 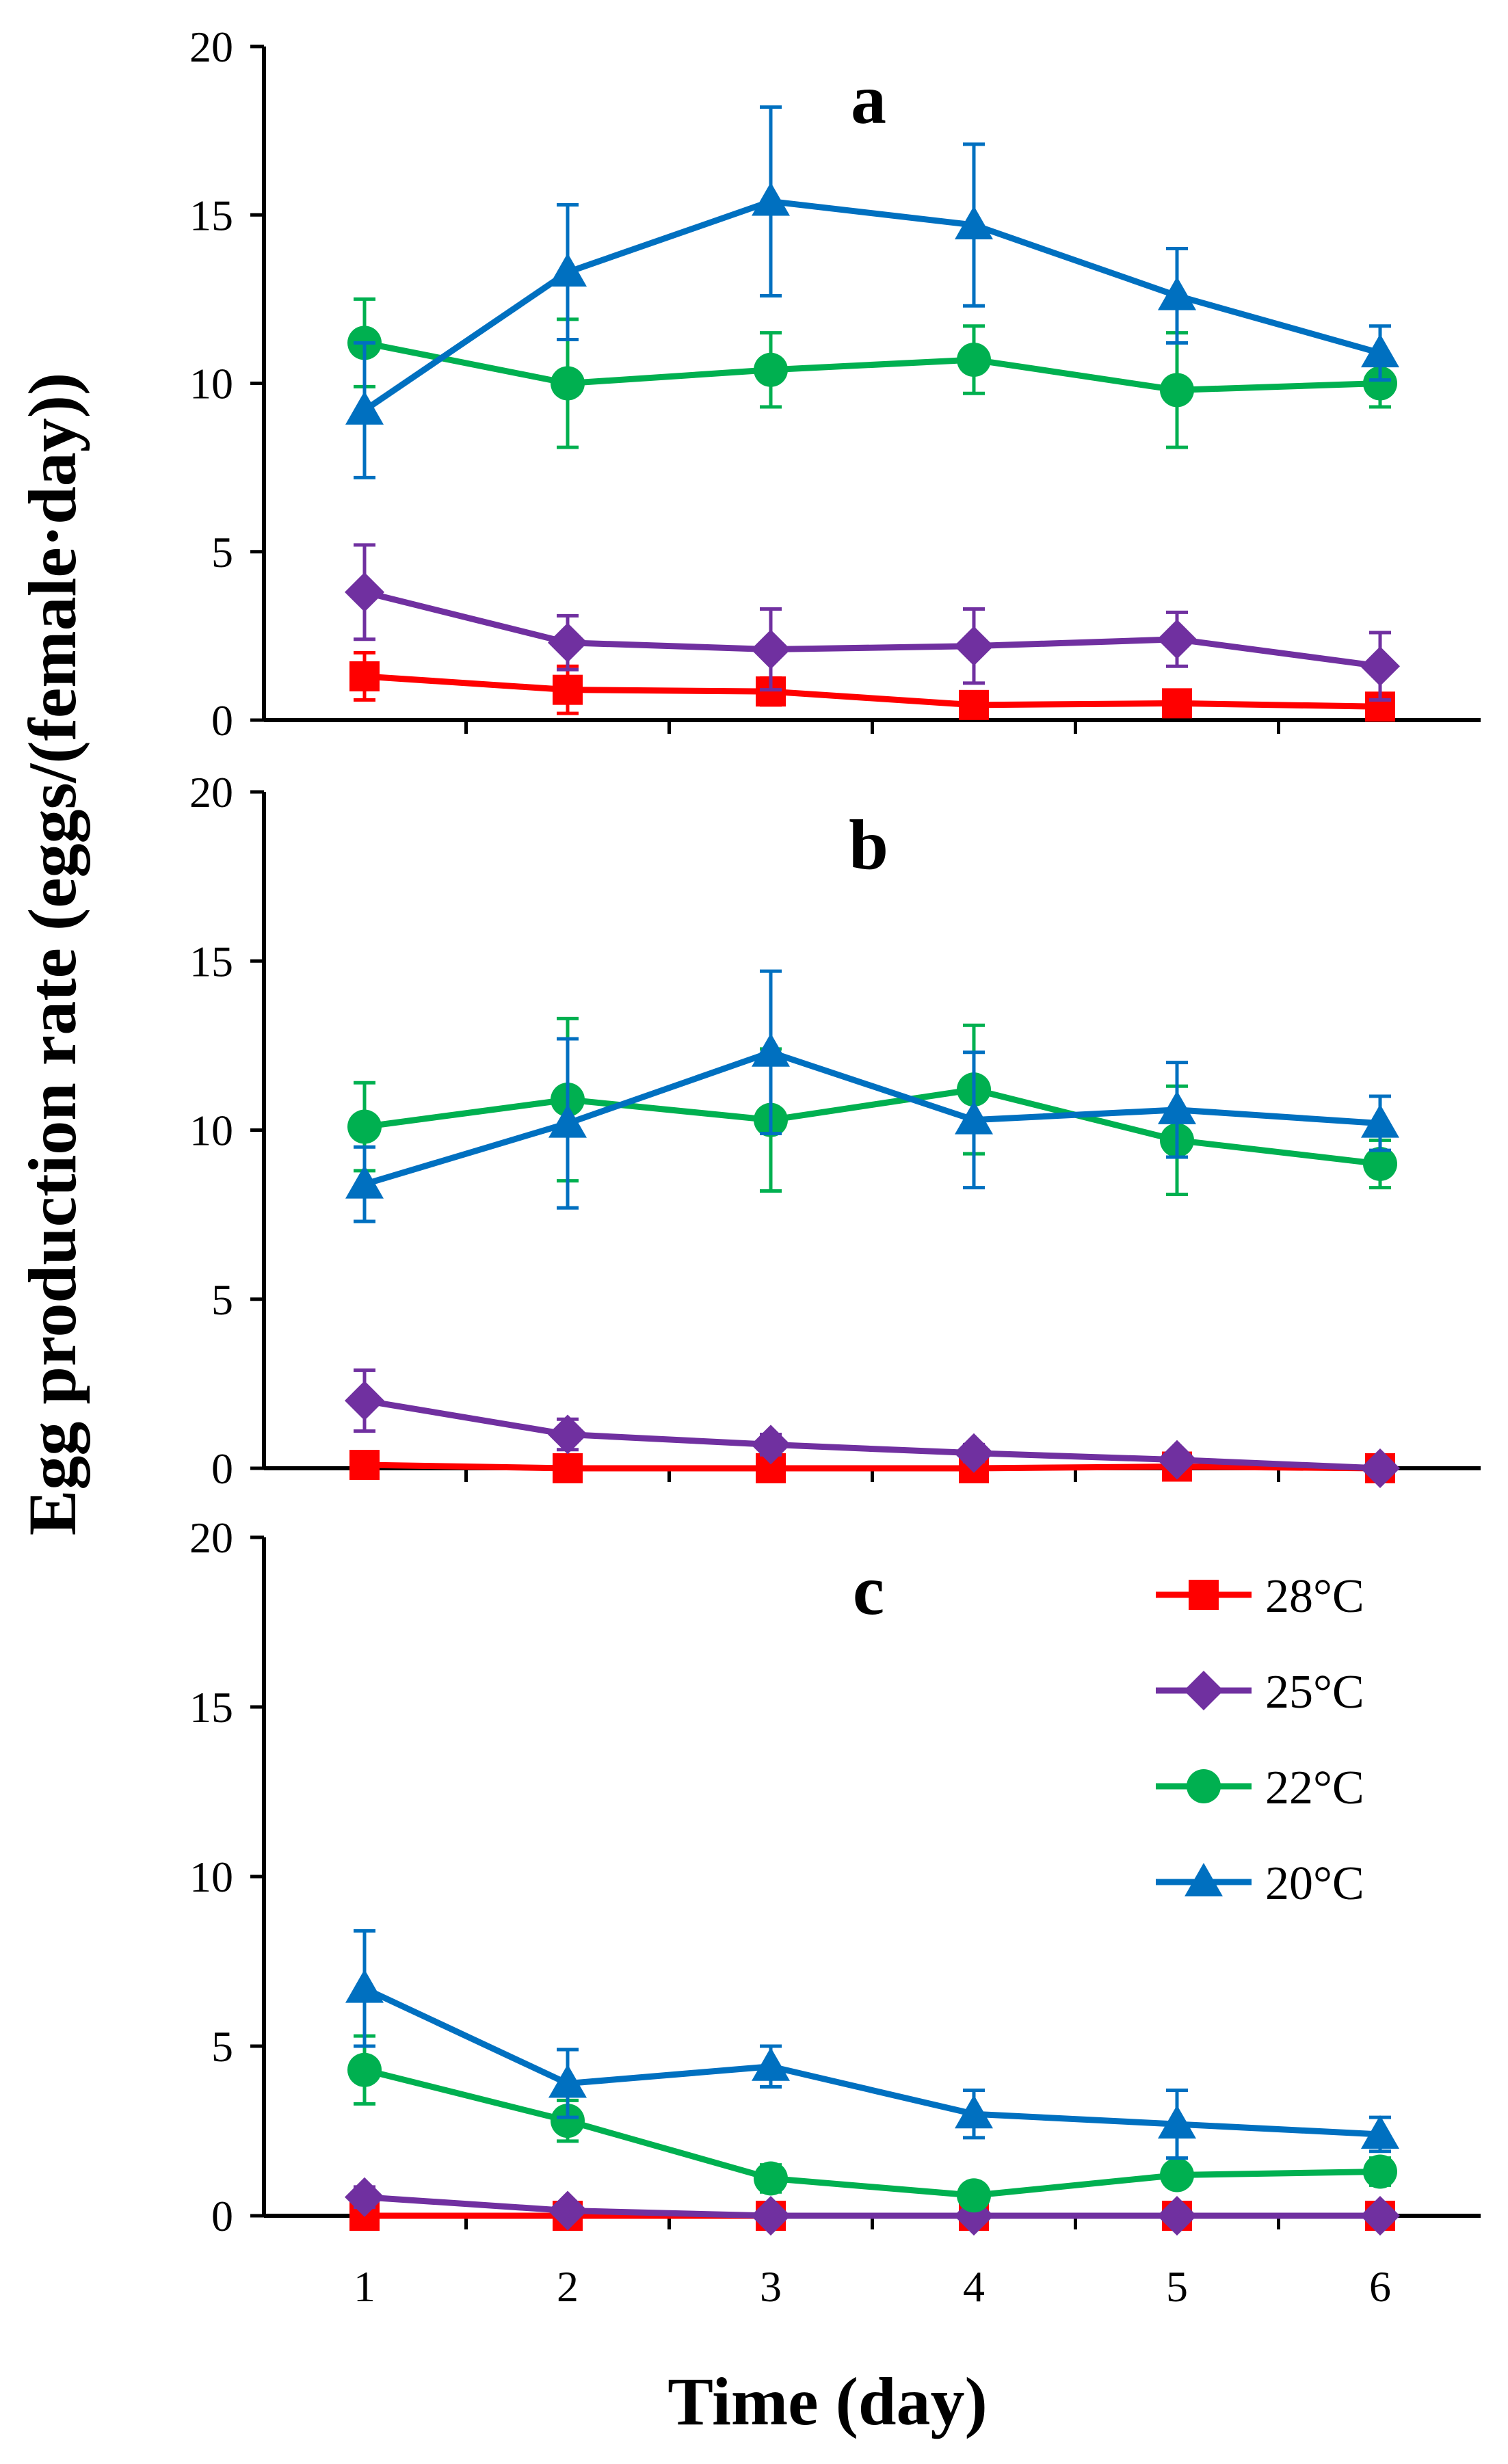 What do you see at coordinates (1314, 1596) in the screenshot?
I see `legend-label: 28°C` at bounding box center [1314, 1596].